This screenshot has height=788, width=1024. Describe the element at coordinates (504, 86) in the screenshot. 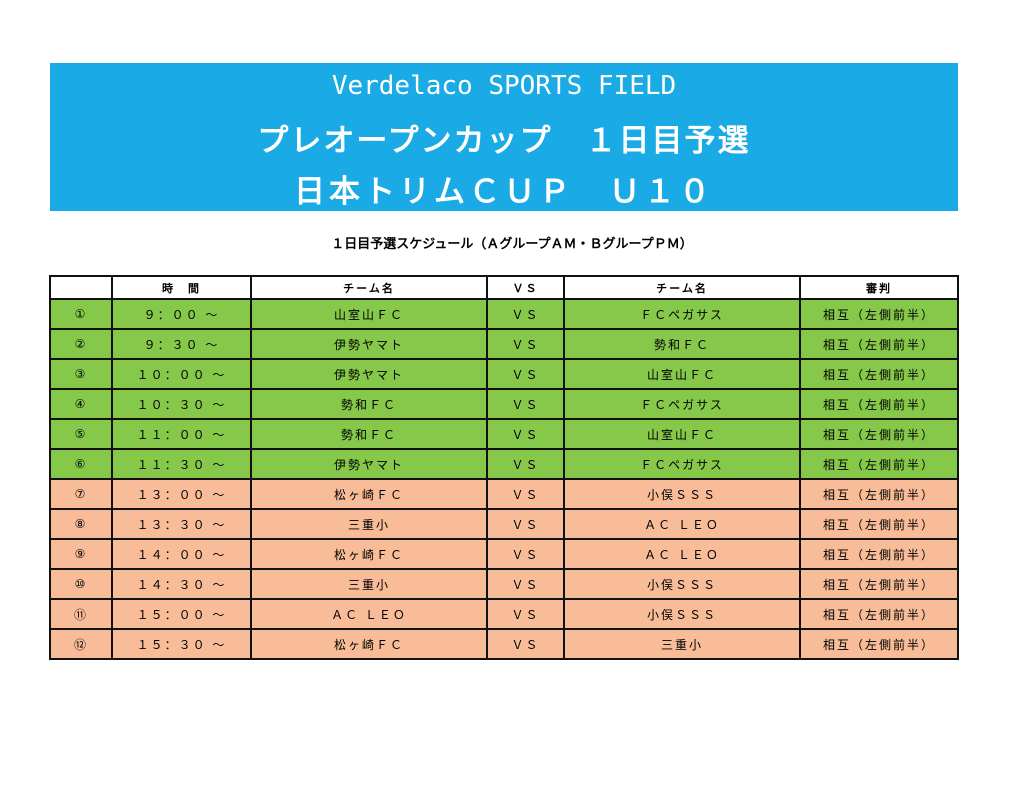

I see `venue-title: Verdelaco SPORTS FIELD` at that location.